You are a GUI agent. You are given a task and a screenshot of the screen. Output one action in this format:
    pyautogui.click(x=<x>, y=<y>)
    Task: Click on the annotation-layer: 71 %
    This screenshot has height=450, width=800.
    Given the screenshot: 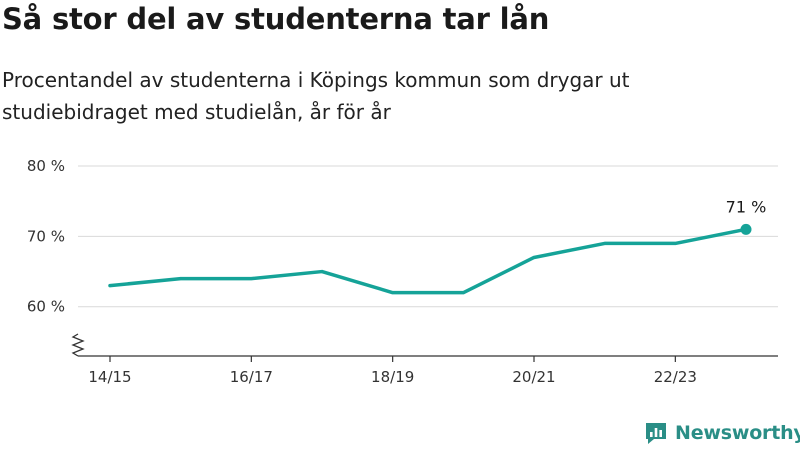 What is the action you would take?
    pyautogui.click(x=746, y=206)
    